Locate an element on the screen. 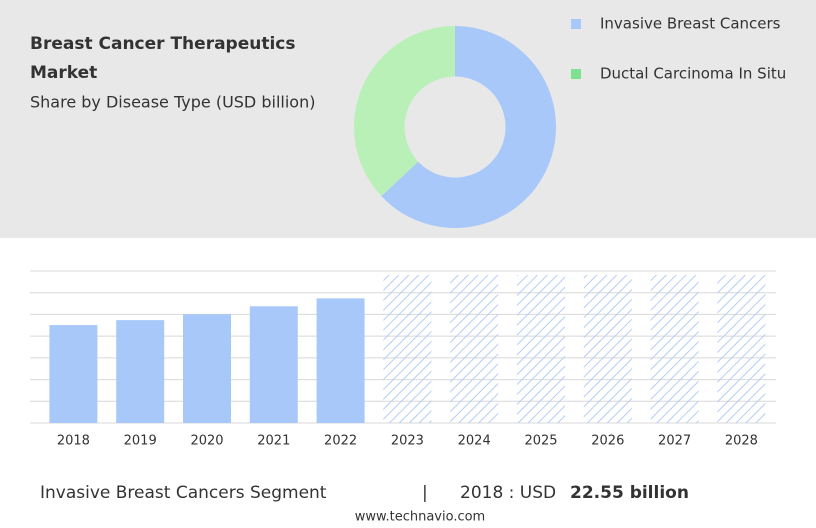 The width and height of the screenshot is (816, 528). legend-label: Ductal Carcinoma In Situ is located at coordinates (693, 74).